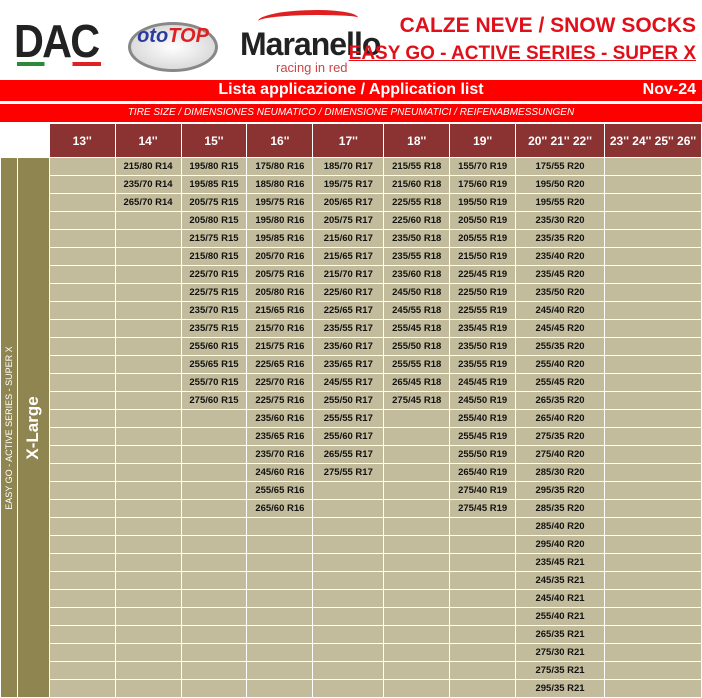  I want to click on tire-size-cell: 175/60 R19, so click(483, 184).